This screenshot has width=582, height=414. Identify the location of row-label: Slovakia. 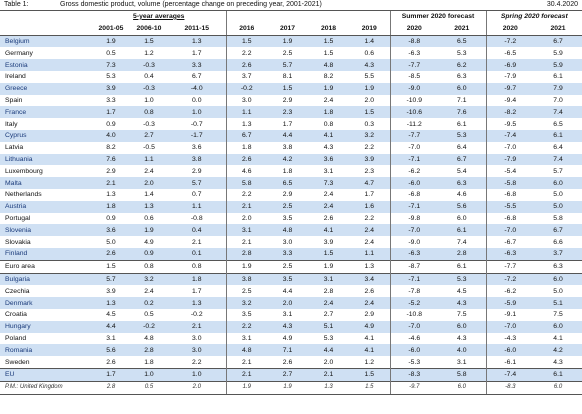
(18, 242).